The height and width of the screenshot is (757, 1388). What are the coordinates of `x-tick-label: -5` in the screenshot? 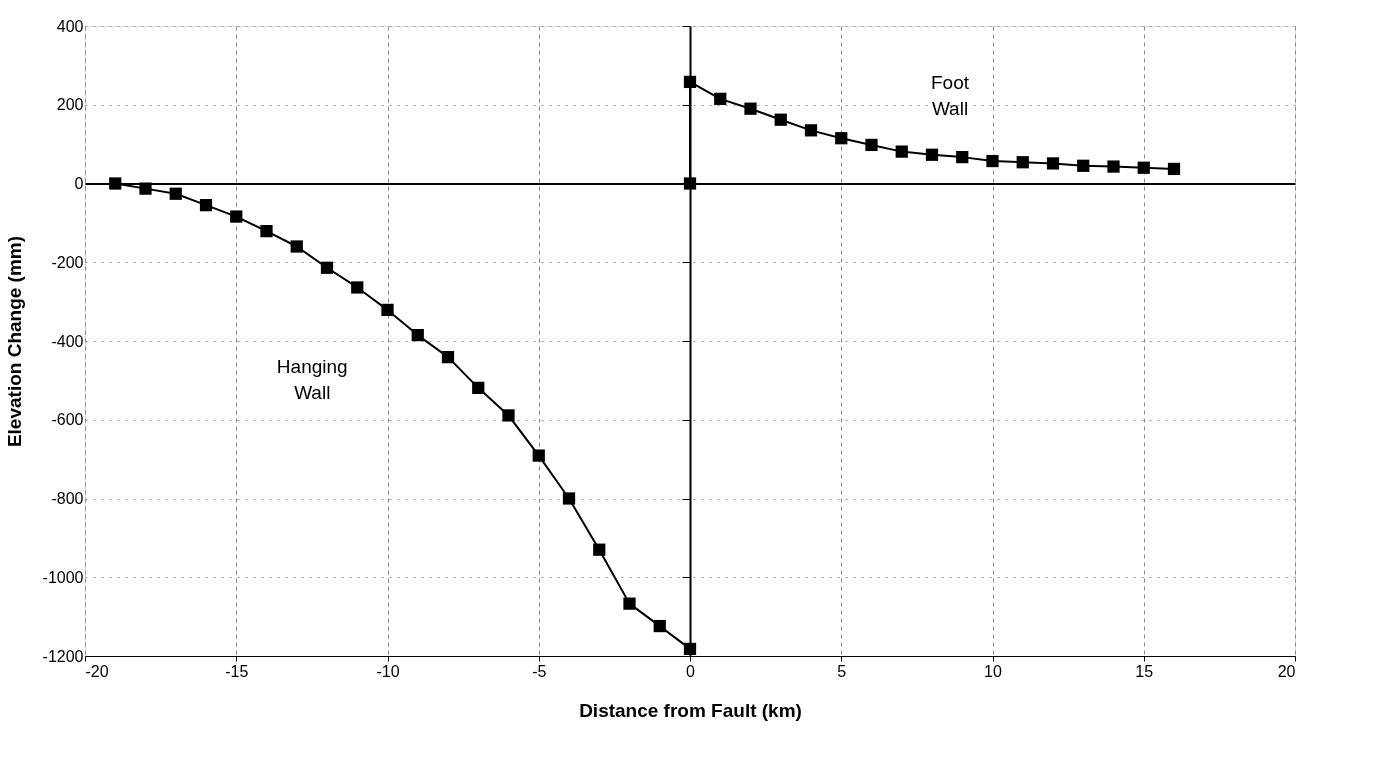 It's located at (539, 671).